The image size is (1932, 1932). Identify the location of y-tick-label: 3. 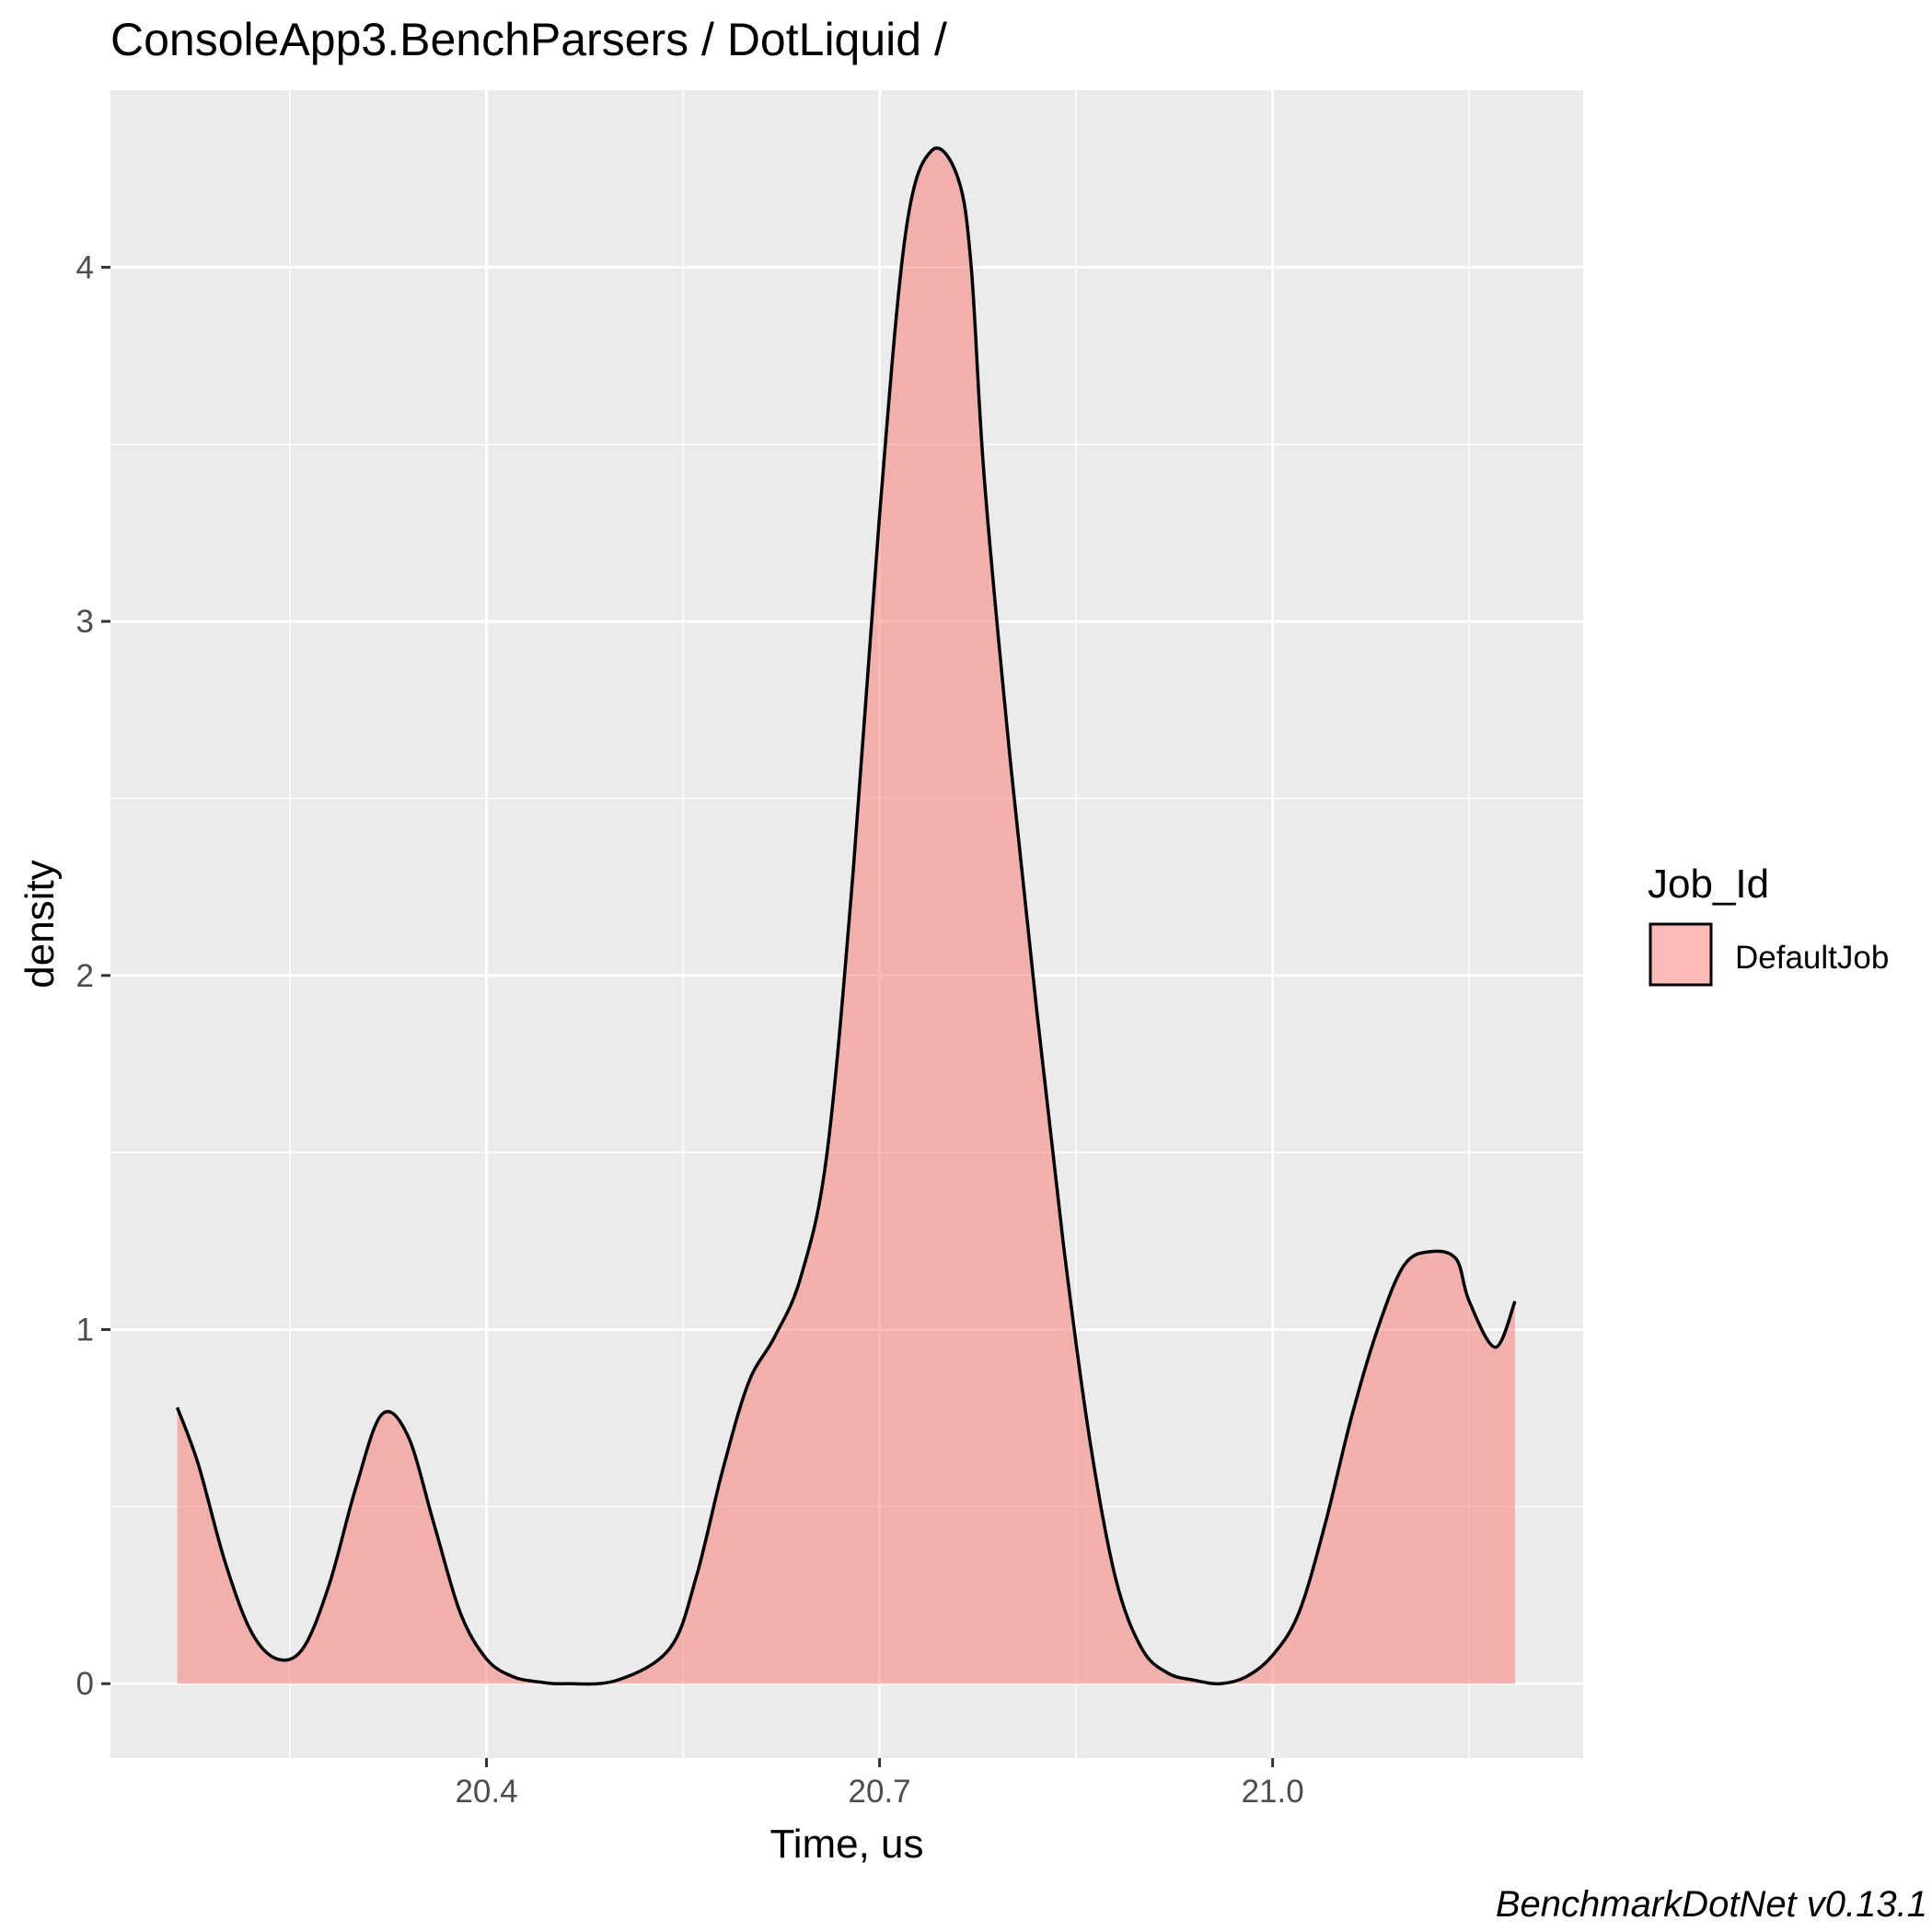
(85, 622).